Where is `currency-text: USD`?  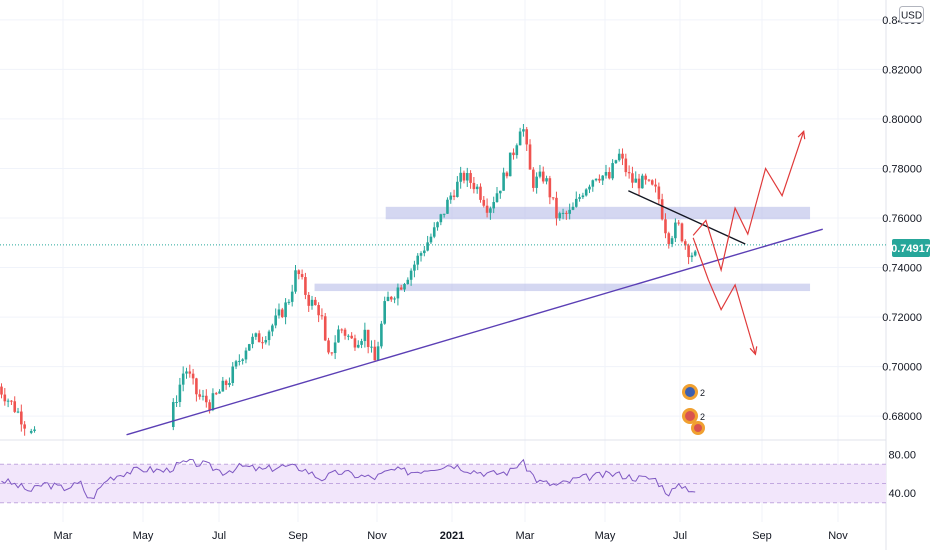 currency-text: USD is located at coordinates (911, 16).